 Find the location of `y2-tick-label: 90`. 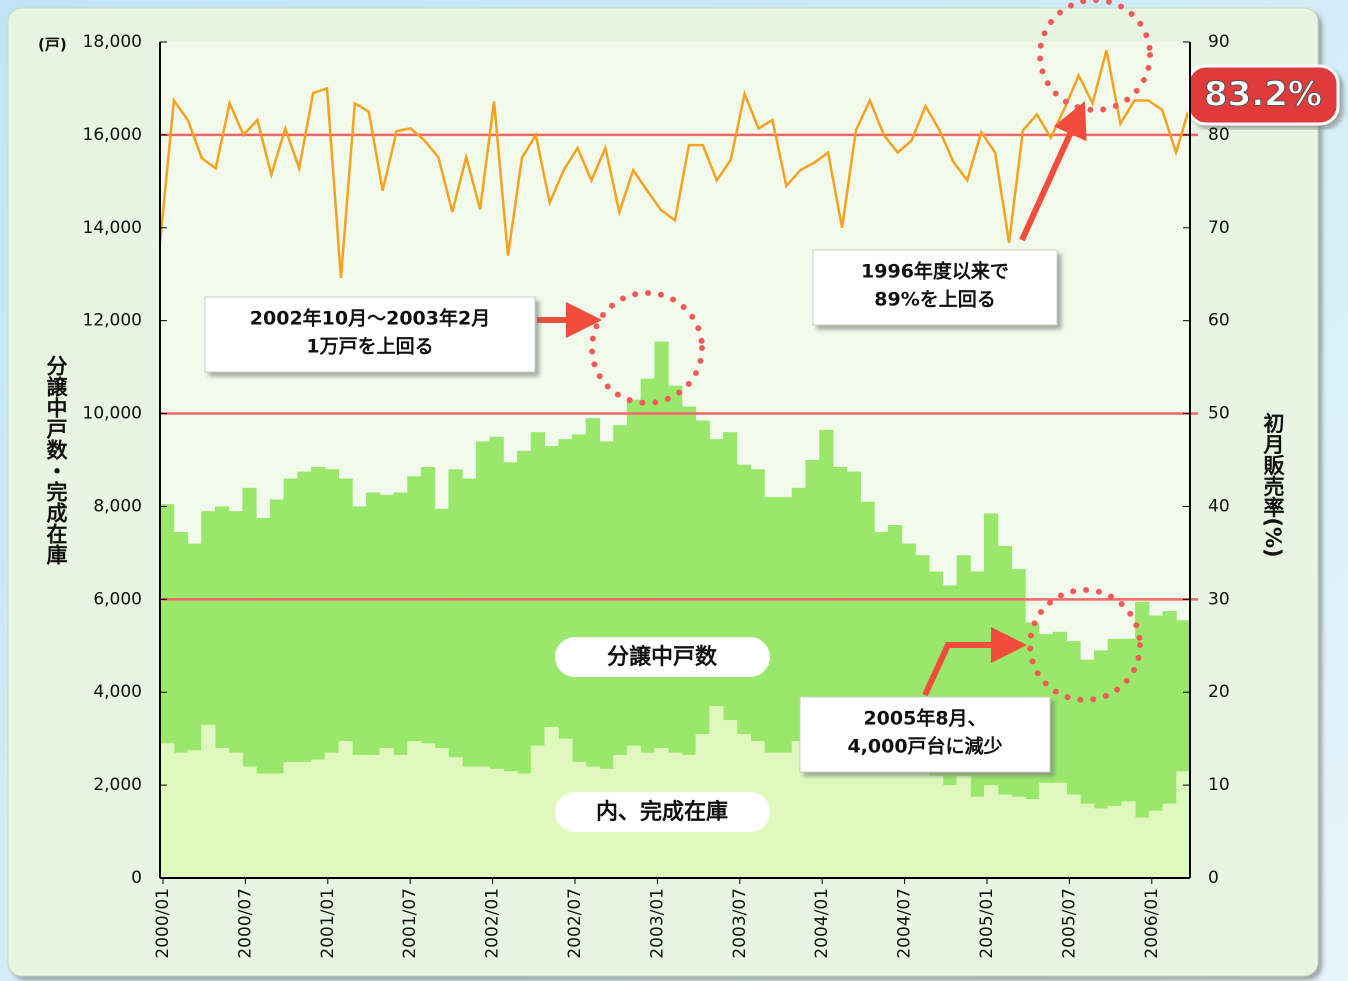

y2-tick-label: 90 is located at coordinates (1219, 42).